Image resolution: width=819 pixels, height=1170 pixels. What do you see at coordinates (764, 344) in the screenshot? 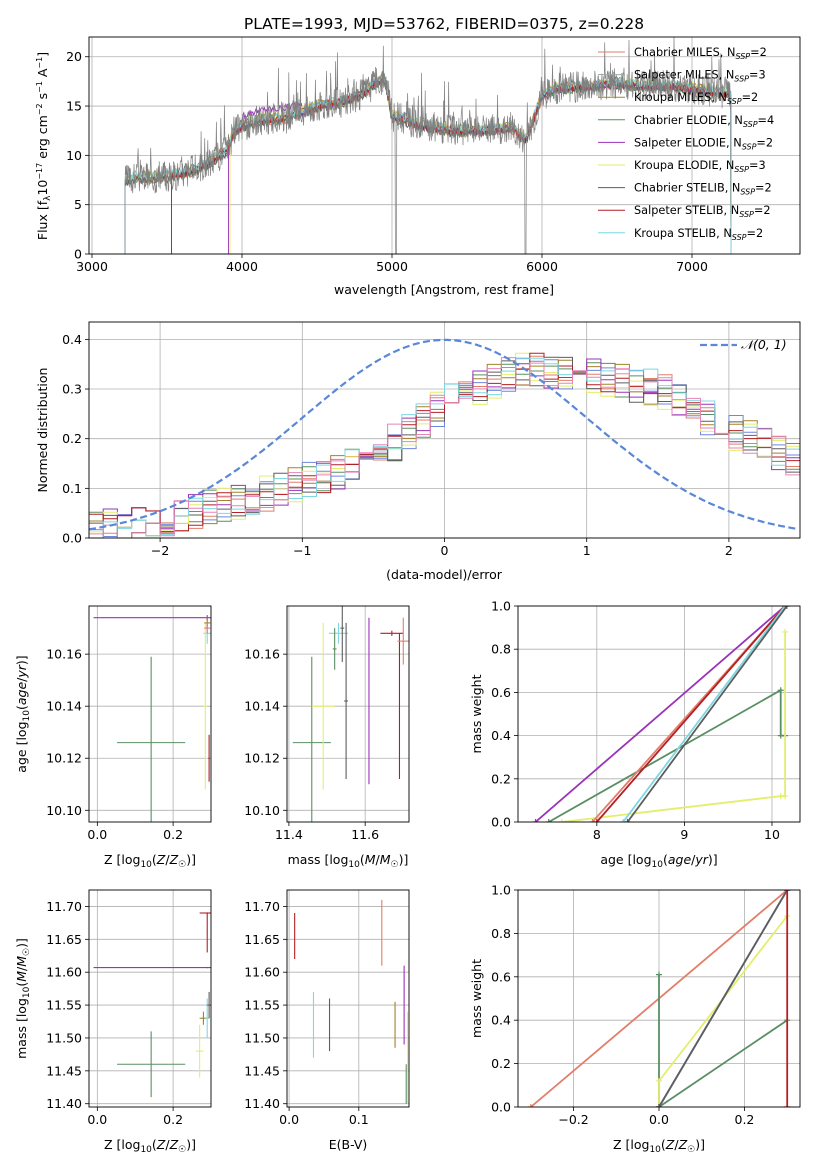
I see `legend-label: 𝒩(0, 1)` at bounding box center [764, 344].